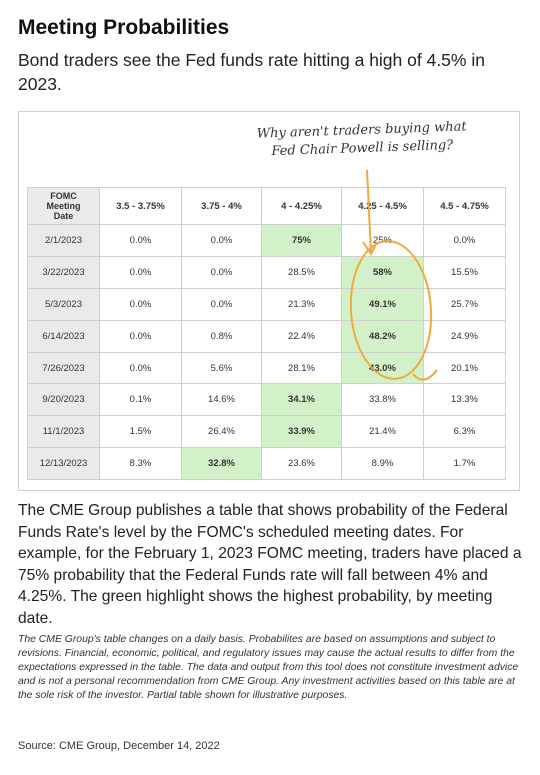 This screenshot has height=775, width=540. What do you see at coordinates (63, 272) in the screenshot?
I see `meeting-date: 3/22/2023` at bounding box center [63, 272].